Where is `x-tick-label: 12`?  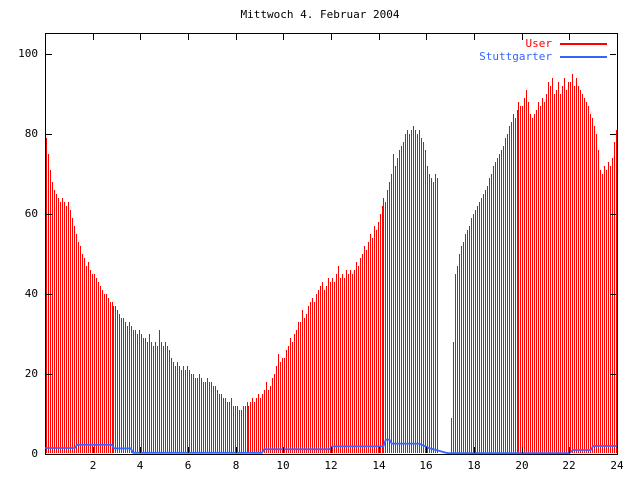
x-tick-label: 12 is located at coordinates (331, 465).